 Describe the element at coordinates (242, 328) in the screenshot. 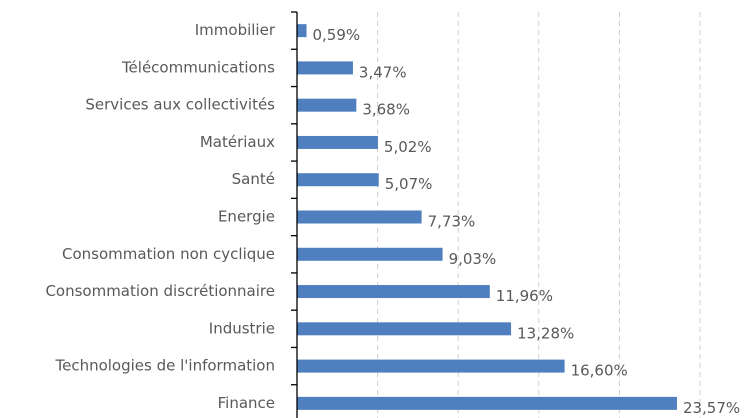

I see `y-tick-label: Industrie` at that location.